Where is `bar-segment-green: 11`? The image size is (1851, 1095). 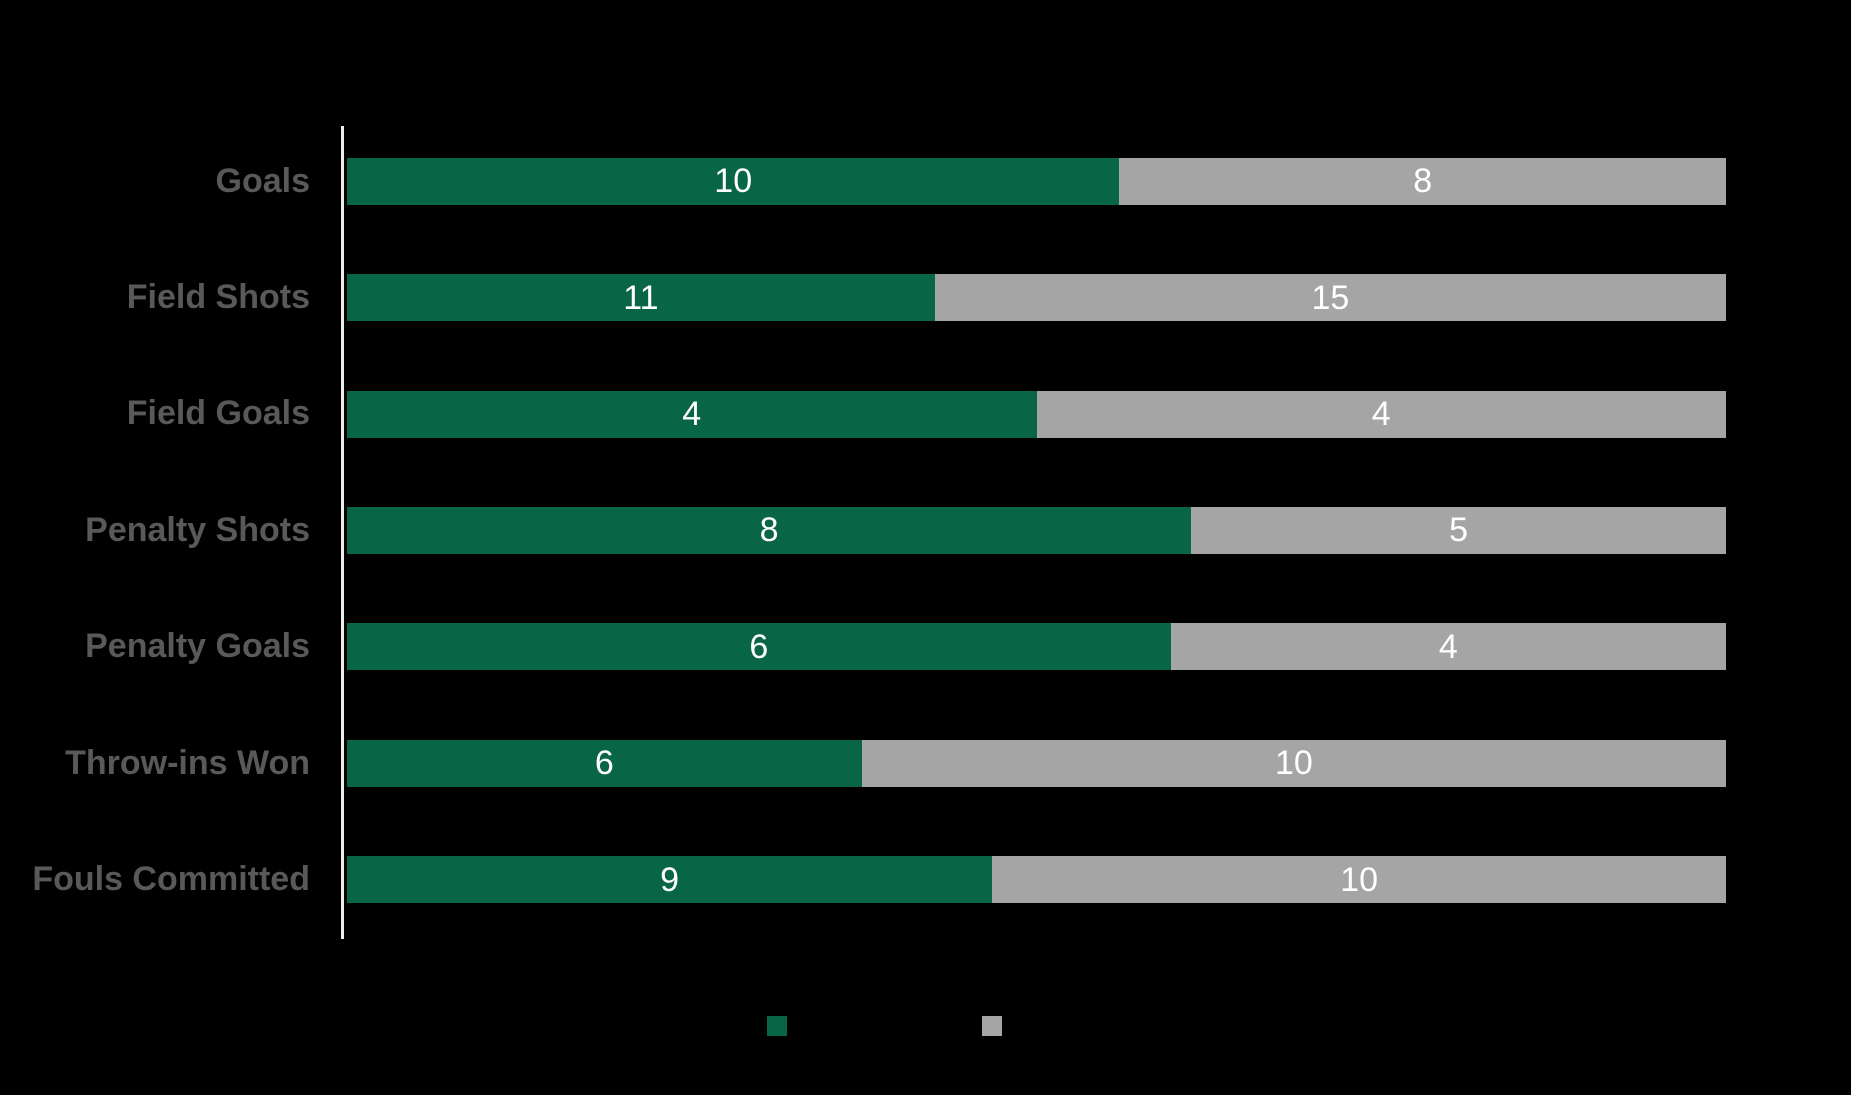 bar-segment-green: 11 is located at coordinates (641, 298).